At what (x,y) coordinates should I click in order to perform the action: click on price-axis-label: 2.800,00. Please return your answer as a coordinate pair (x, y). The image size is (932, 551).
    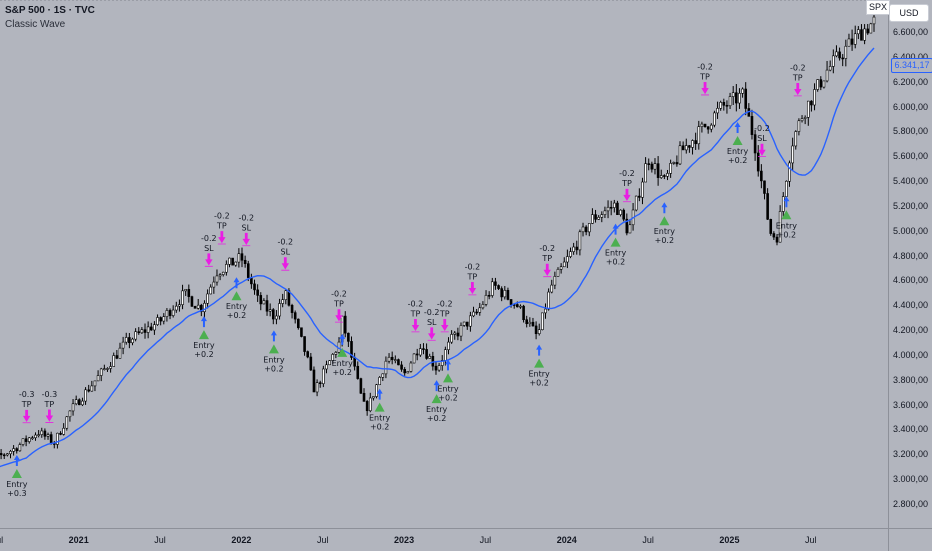
    Looking at the image, I should click on (911, 504).